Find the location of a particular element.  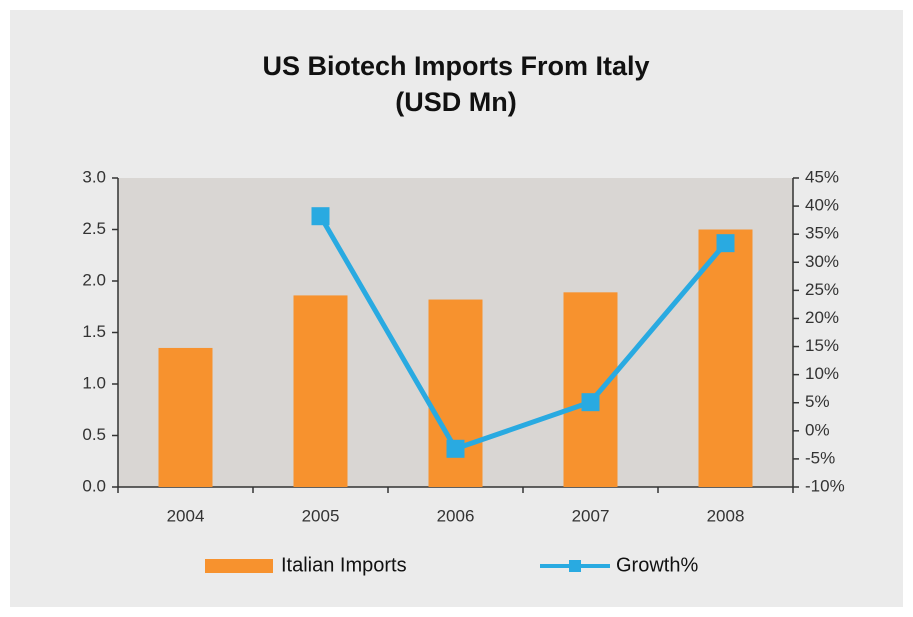

x-tick-label: 2004 is located at coordinates (186, 515).